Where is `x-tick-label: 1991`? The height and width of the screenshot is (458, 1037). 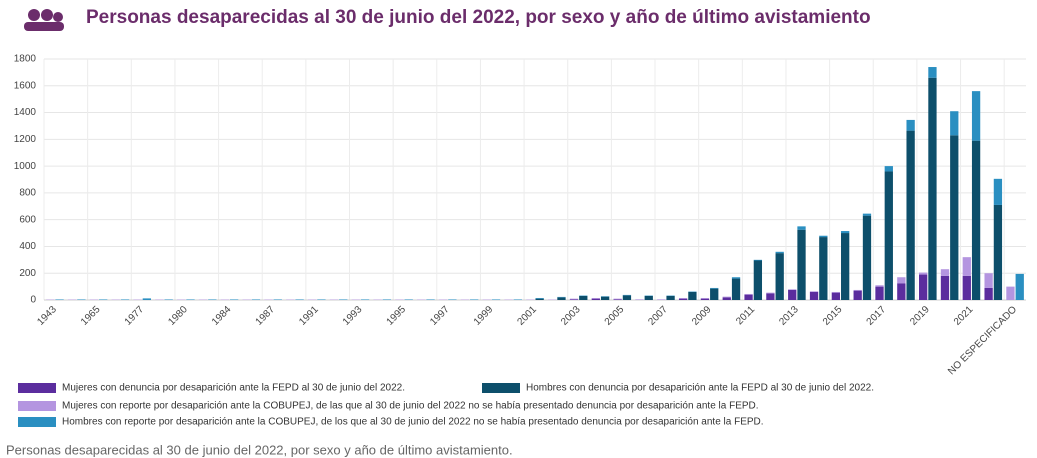 x-tick-label: 1991 is located at coordinates (309, 316).